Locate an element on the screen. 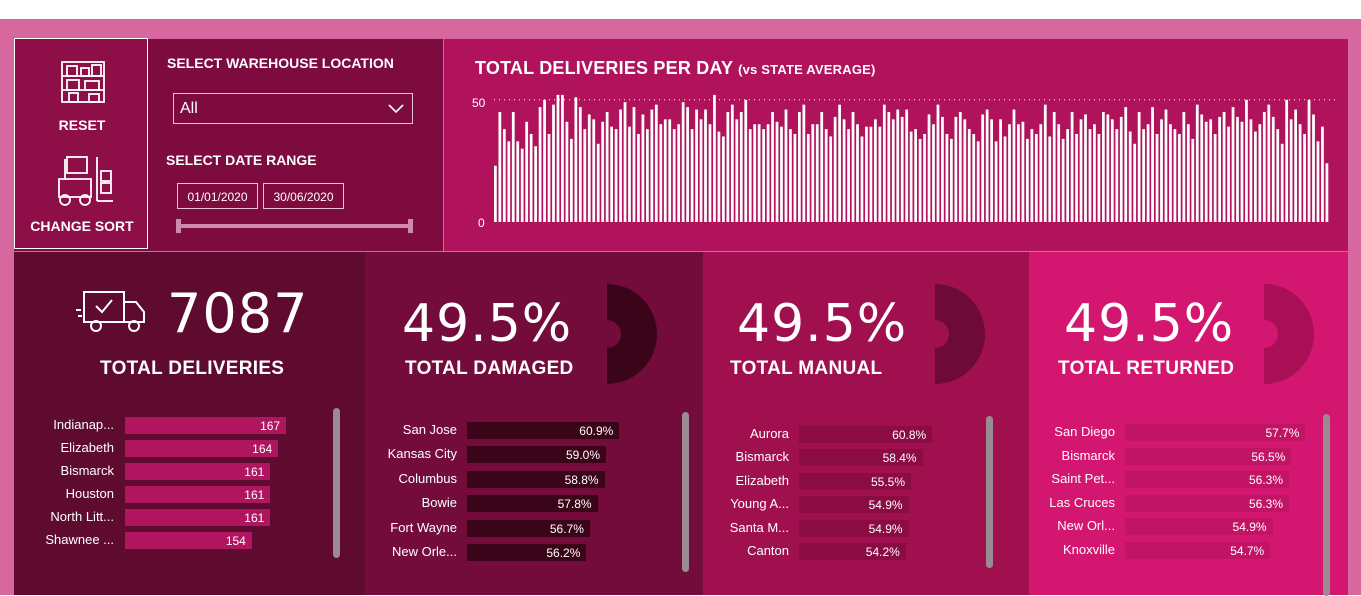 The height and width of the screenshot is (596, 1361). change-sort-label: CHANGE SORT is located at coordinates (82, 226).